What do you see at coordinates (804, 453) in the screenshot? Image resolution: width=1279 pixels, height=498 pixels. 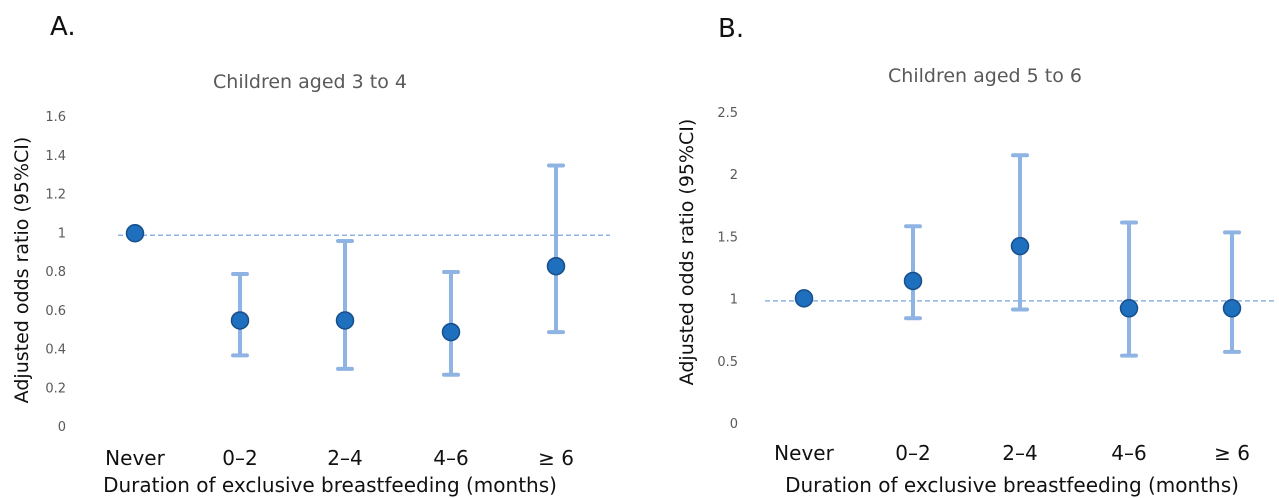 I see `chart-b-category-label: Never` at bounding box center [804, 453].